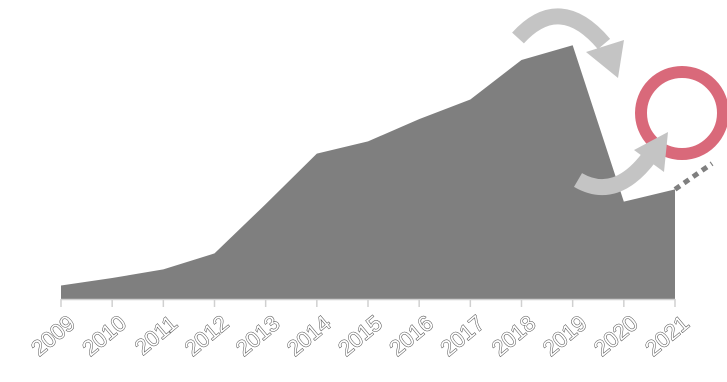  Describe the element at coordinates (681, 113) in the screenshot. I see `highlight-circle` at that location.